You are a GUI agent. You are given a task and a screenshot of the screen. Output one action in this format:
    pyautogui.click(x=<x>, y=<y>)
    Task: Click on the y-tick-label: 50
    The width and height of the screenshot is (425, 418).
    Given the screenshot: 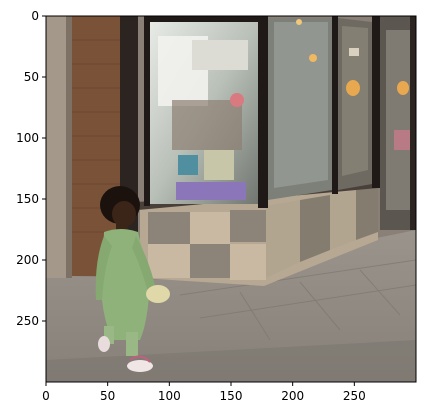 What is the action you would take?
    pyautogui.click(x=31, y=77)
    